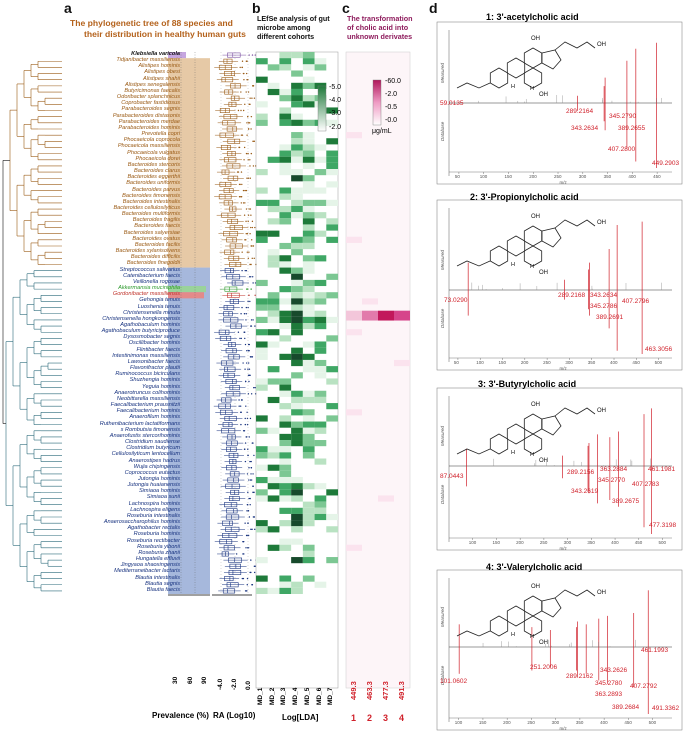 This screenshot has height=731, width=692. Describe the element at coordinates (563, 728) in the screenshot. I see `mz-label: m/z` at that location.